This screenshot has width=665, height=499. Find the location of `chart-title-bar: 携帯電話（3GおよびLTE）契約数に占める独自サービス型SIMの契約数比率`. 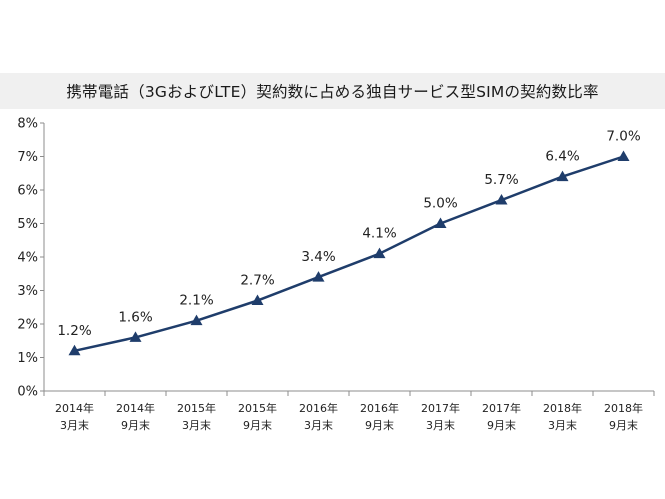

chart-title-bar: 携帯電話（3GおよびLTE）契約数に占める独自サービス型SIMの契約数比率 is located at coordinates (332, 91).